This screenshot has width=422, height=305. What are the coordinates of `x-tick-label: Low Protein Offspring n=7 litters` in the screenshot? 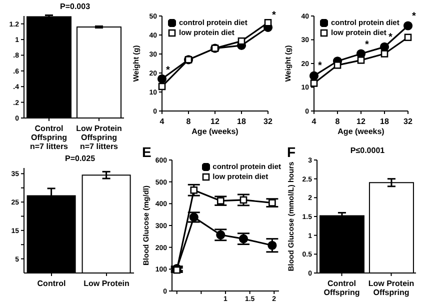 It's located at (99, 137).